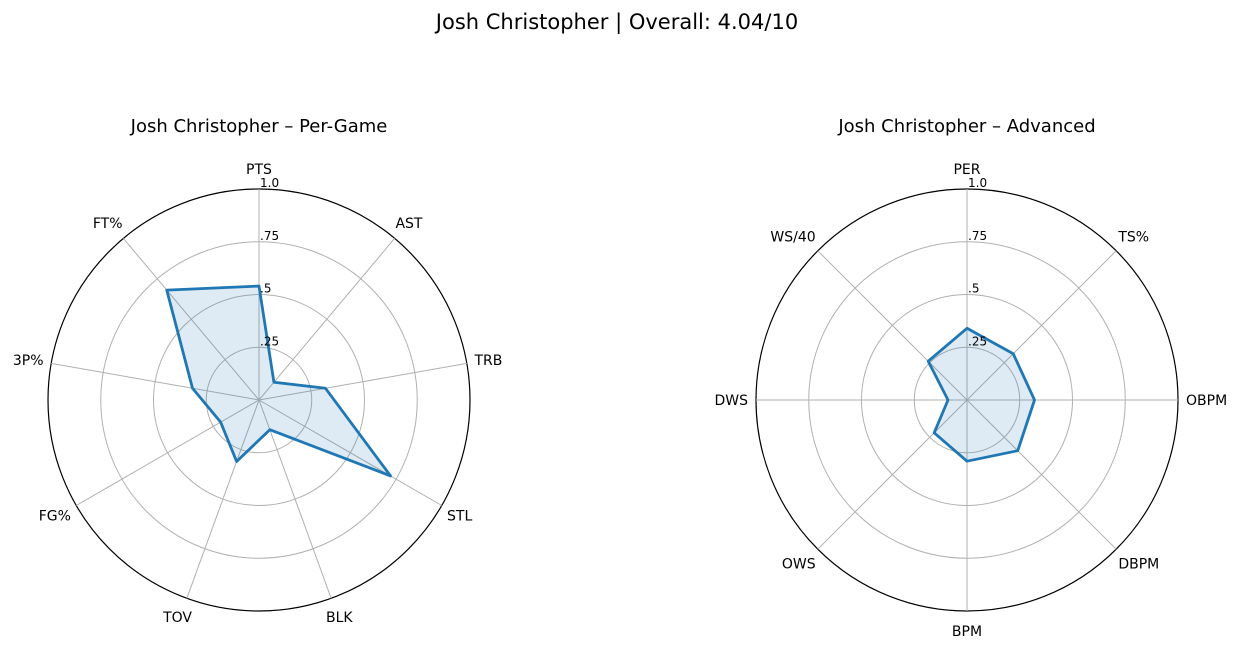 The width and height of the screenshot is (1234, 653). What do you see at coordinates (459, 517) in the screenshot?
I see `category-label-stl: STL` at bounding box center [459, 517].